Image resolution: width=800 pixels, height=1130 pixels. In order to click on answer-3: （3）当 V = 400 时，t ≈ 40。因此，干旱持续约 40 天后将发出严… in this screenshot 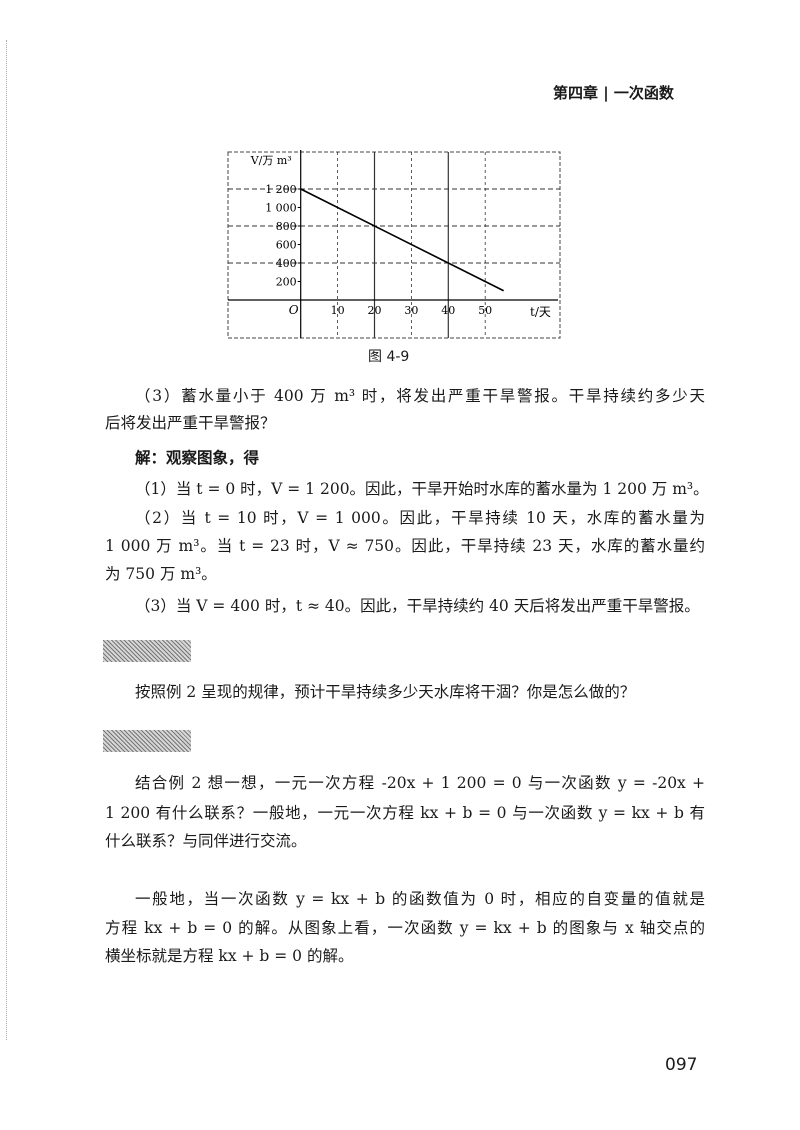, I will do `click(417, 606)`.